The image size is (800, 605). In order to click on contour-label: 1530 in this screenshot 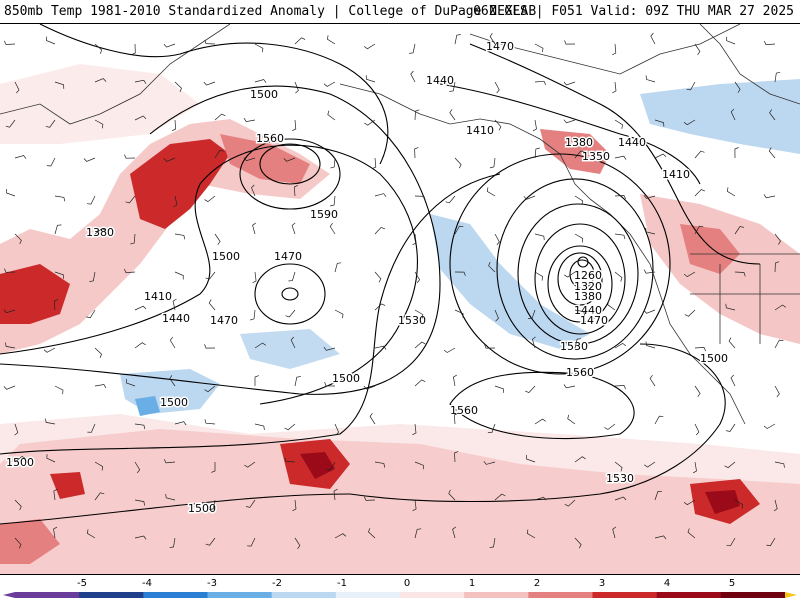, I will do `click(620, 478)`.